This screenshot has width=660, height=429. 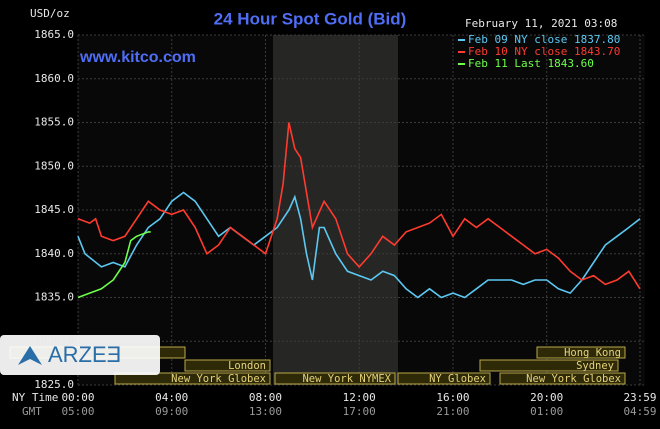 What do you see at coordinates (346, 379) in the screenshot?
I see `session-label: New York NYMEX` at bounding box center [346, 379].